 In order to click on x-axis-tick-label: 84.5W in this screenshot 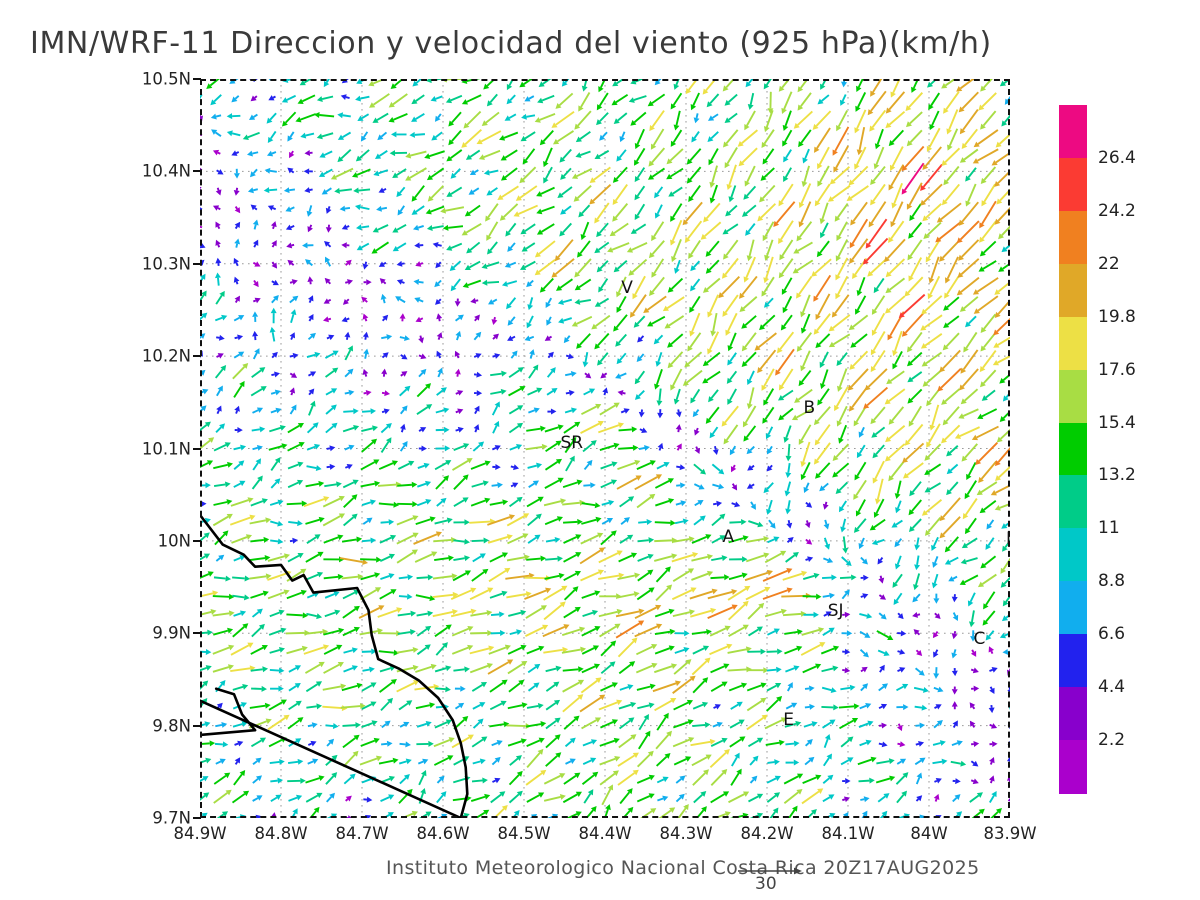, I will do `click(524, 833)`.